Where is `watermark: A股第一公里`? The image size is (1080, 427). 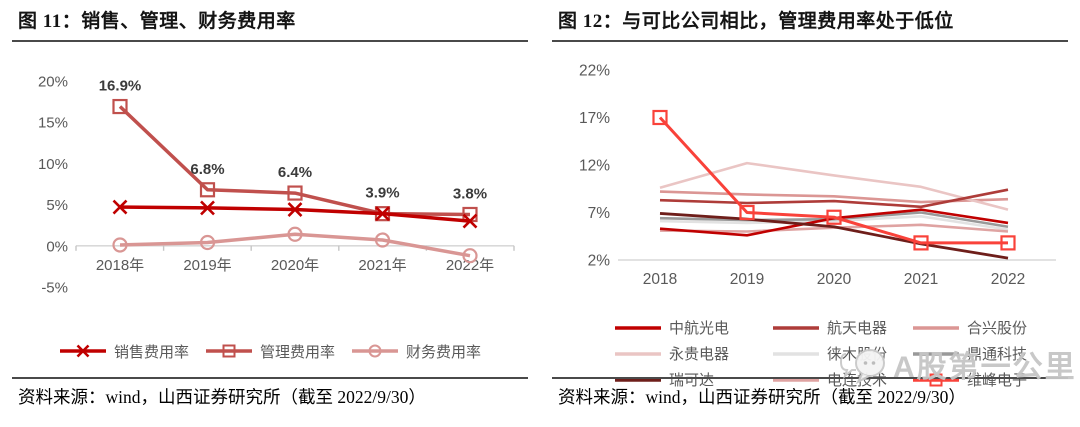 watermark: A股第一公里 is located at coordinates (958, 364).